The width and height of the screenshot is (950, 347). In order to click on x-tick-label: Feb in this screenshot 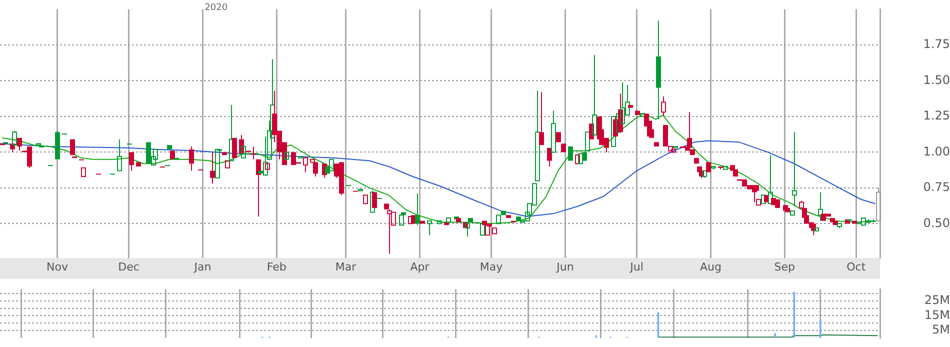, I will do `click(276, 267)`.